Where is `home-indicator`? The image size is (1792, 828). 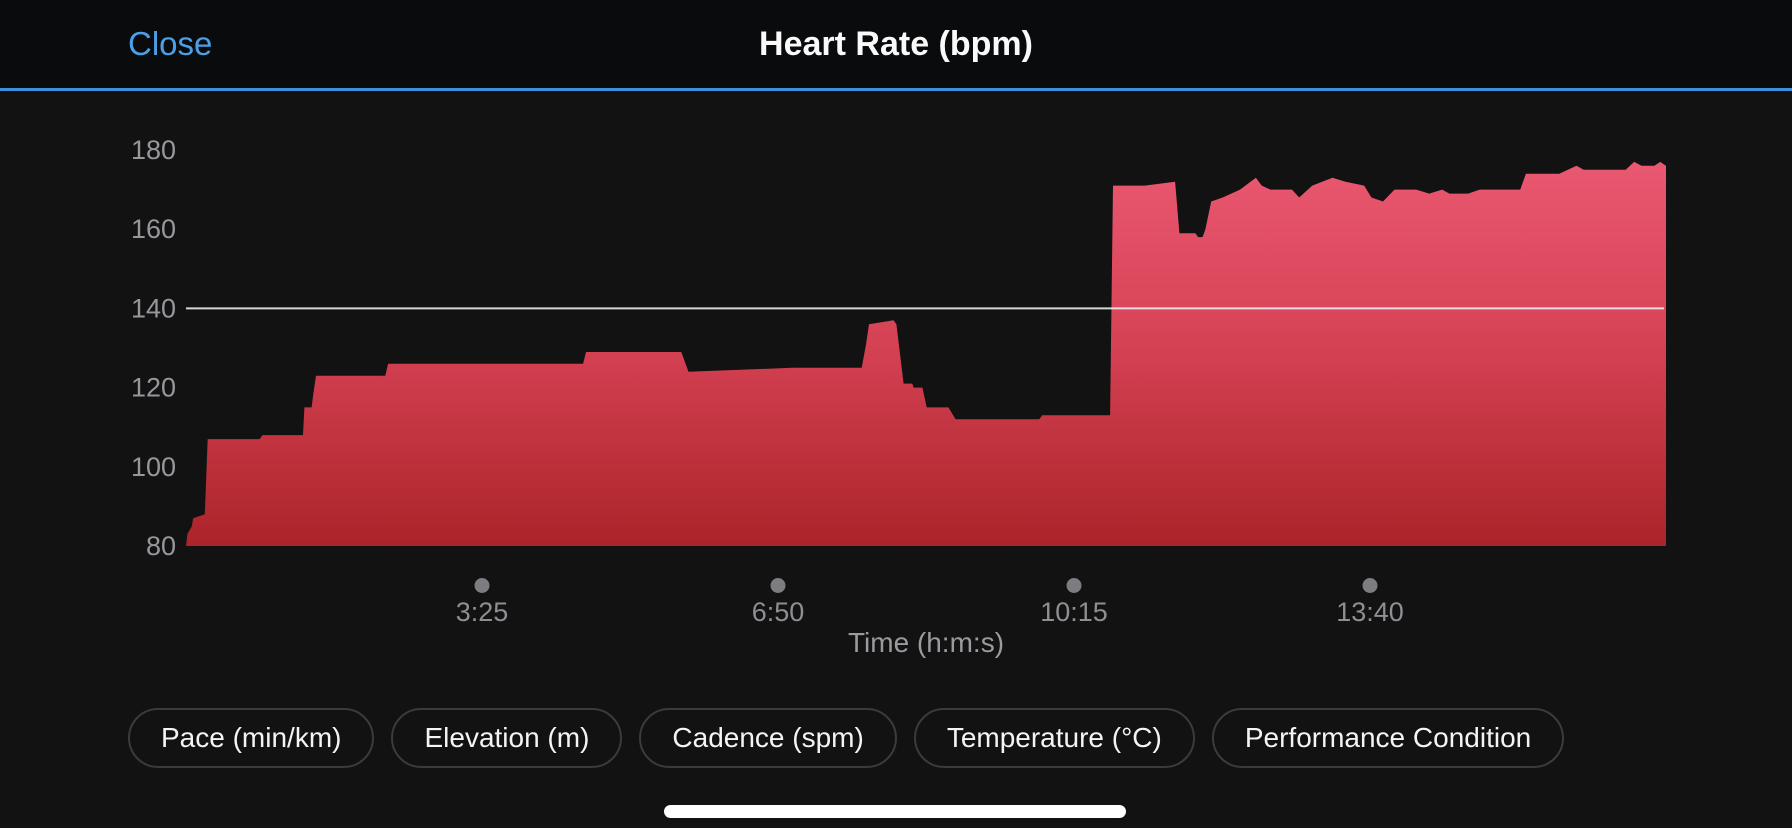 home-indicator is located at coordinates (895, 811).